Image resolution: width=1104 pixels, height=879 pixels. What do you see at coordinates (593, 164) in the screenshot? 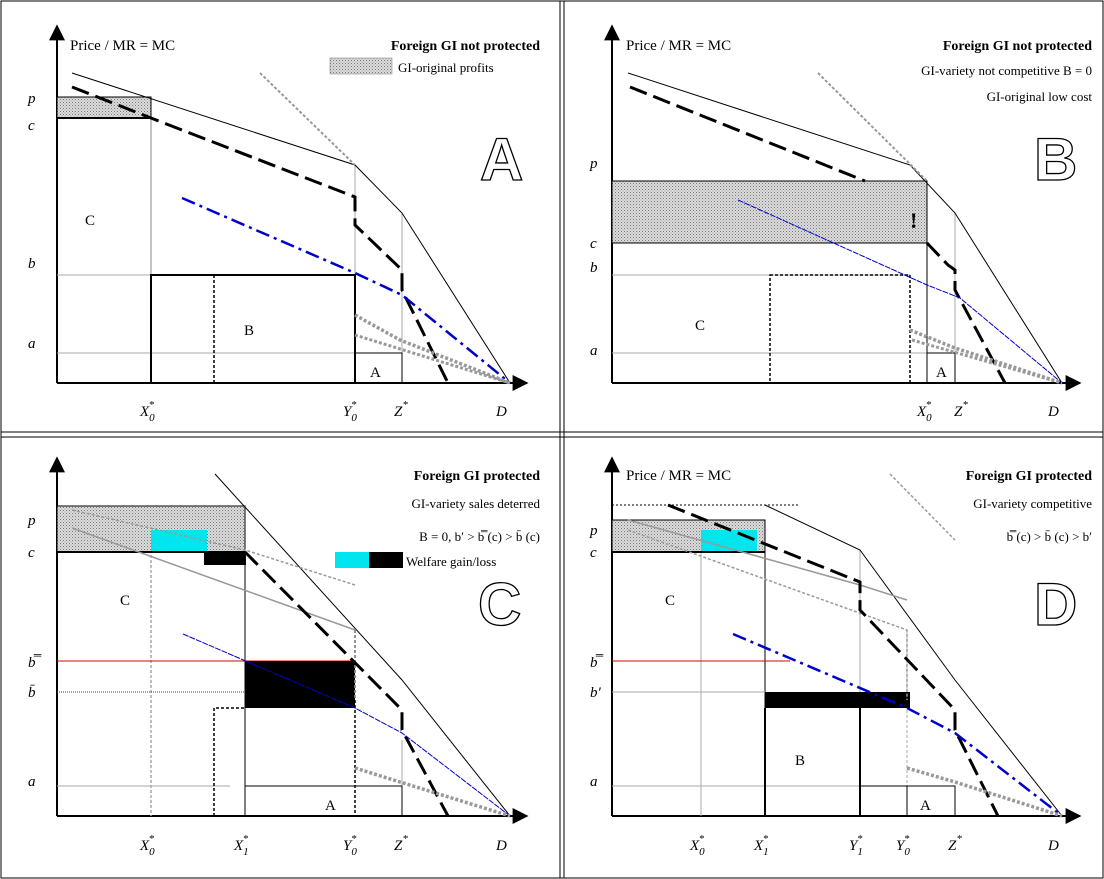
I see `panel-b-ylabel-p: p` at bounding box center [593, 164].